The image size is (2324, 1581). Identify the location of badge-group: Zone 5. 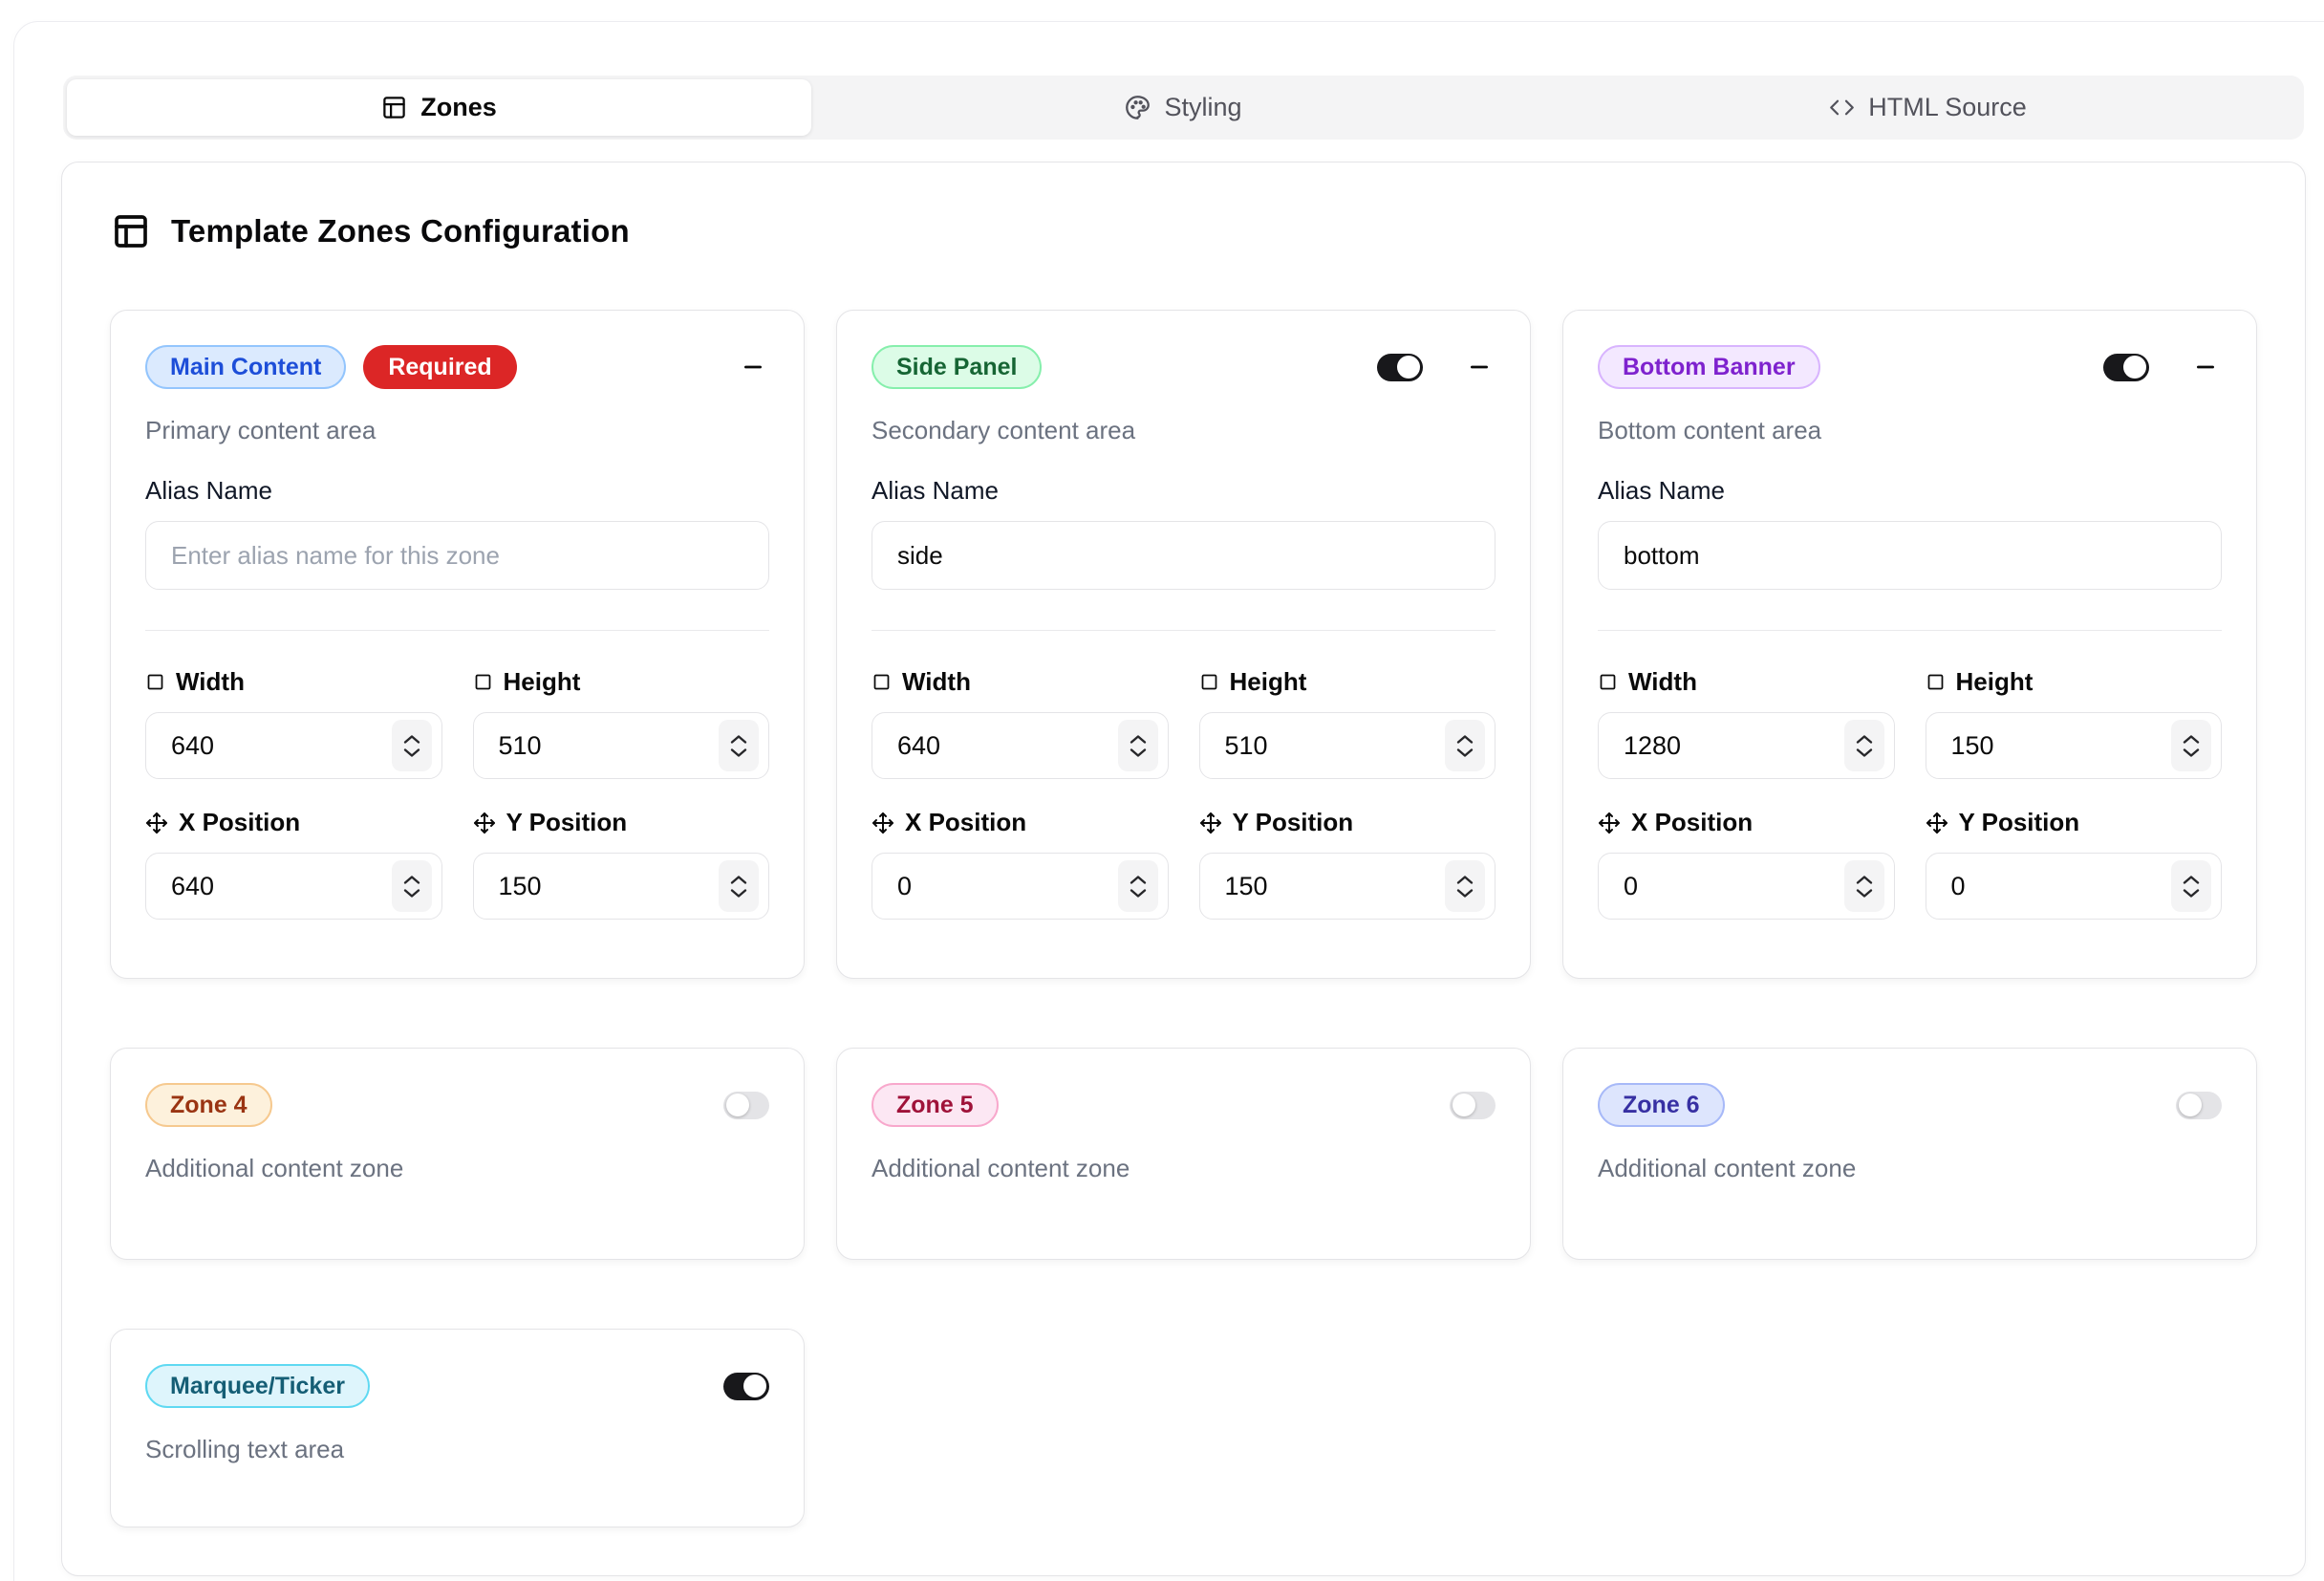
(936, 1105).